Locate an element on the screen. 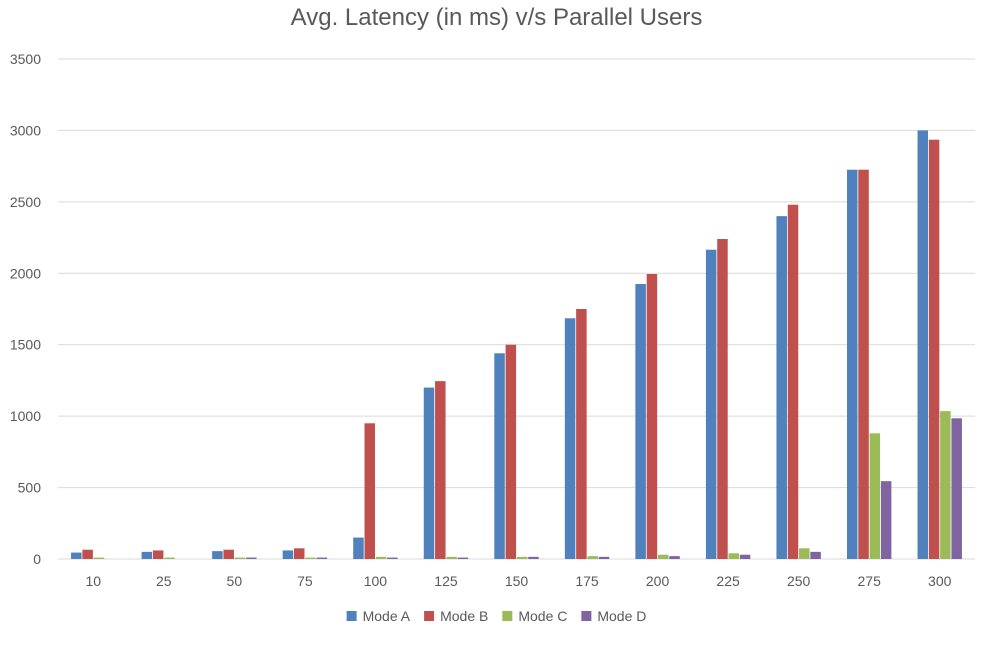 Image resolution: width=993 pixels, height=651 pixels. legend-label: Mode B is located at coordinates (464, 616).